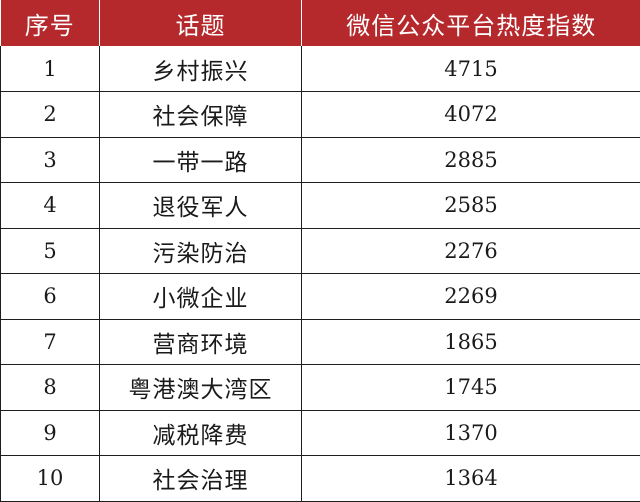  What do you see at coordinates (471, 23) in the screenshot?
I see `header-heat-index: 微信公众平台热度指数` at bounding box center [471, 23].